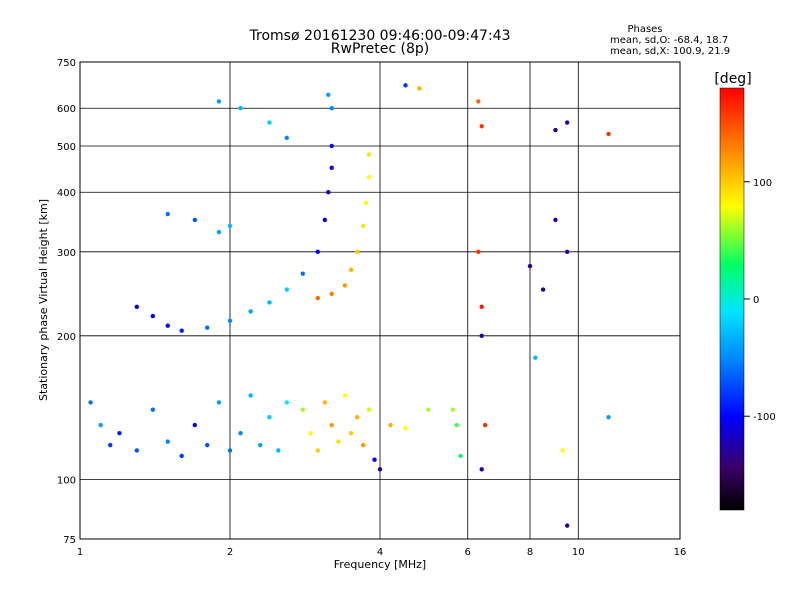 The height and width of the screenshot is (604, 800). Describe the element at coordinates (670, 51) in the screenshot. I see `stats-line-x: mean, sd,X: 100.9, 21.9` at that location.